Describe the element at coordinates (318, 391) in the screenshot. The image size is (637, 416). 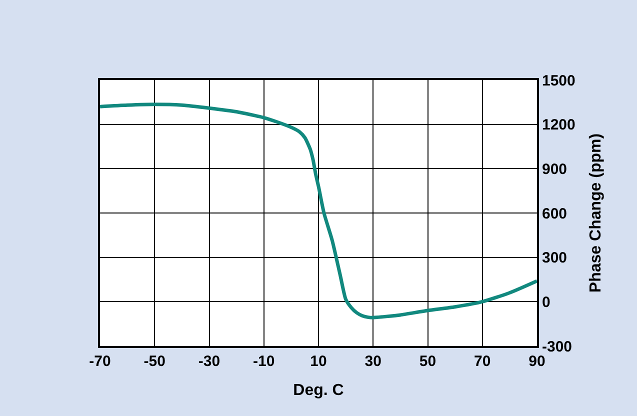
I see `x-axis-title: Deg. C` at that location.